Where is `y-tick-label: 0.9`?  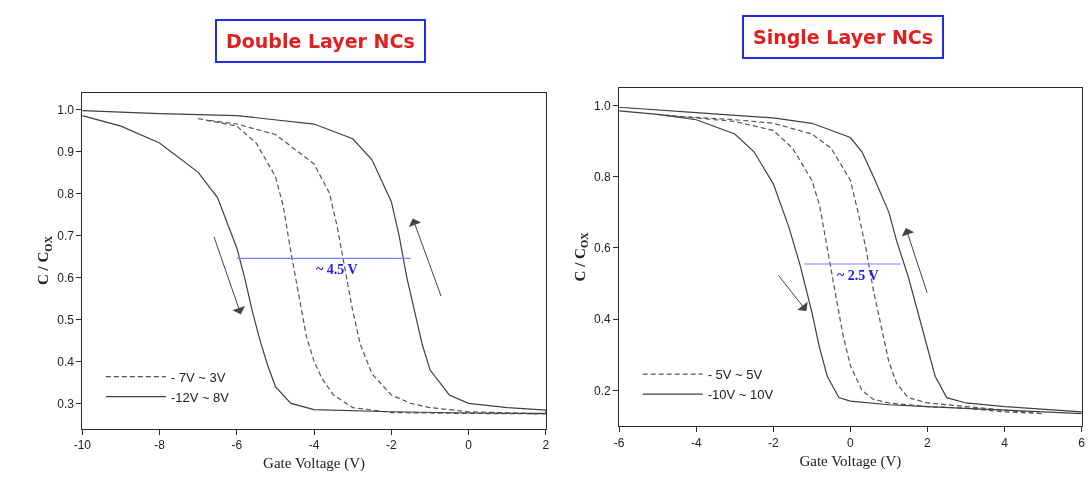
y-tick-label: 0.9 is located at coordinates (66, 151).